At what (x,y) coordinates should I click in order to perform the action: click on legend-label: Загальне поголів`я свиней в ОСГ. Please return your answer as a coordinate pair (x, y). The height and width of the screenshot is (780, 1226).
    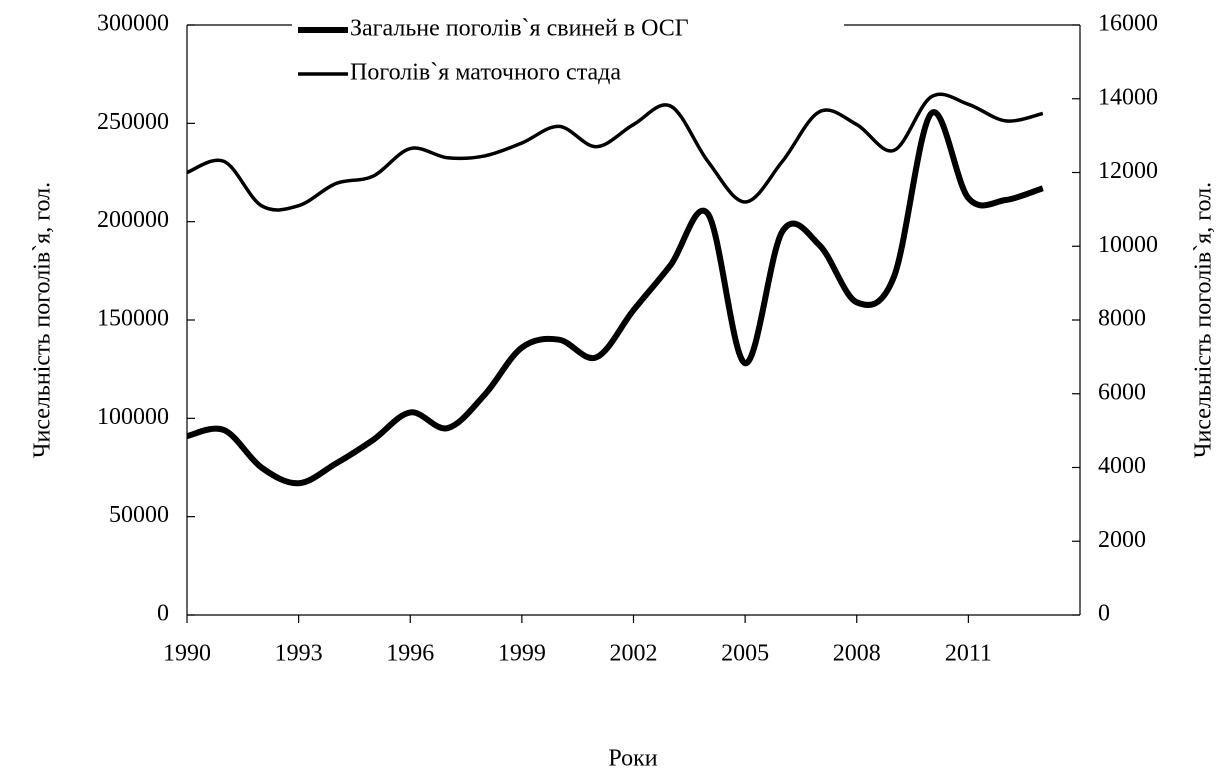
    Looking at the image, I should click on (519, 29).